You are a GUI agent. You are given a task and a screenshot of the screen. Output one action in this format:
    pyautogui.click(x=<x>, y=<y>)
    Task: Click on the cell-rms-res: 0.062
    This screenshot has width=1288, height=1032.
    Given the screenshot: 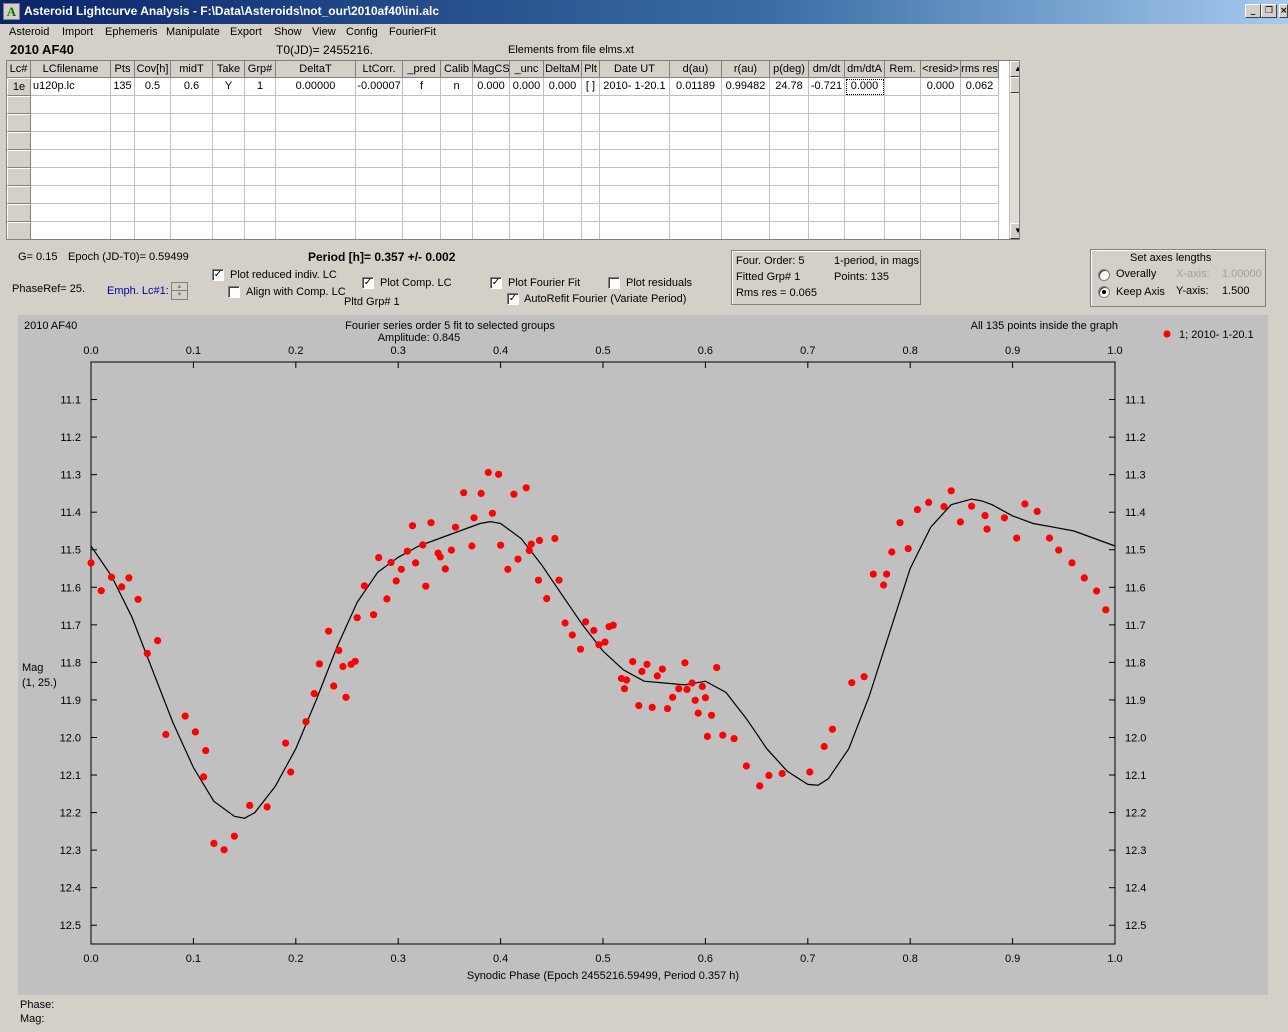 What is the action you would take?
    pyautogui.click(x=980, y=87)
    